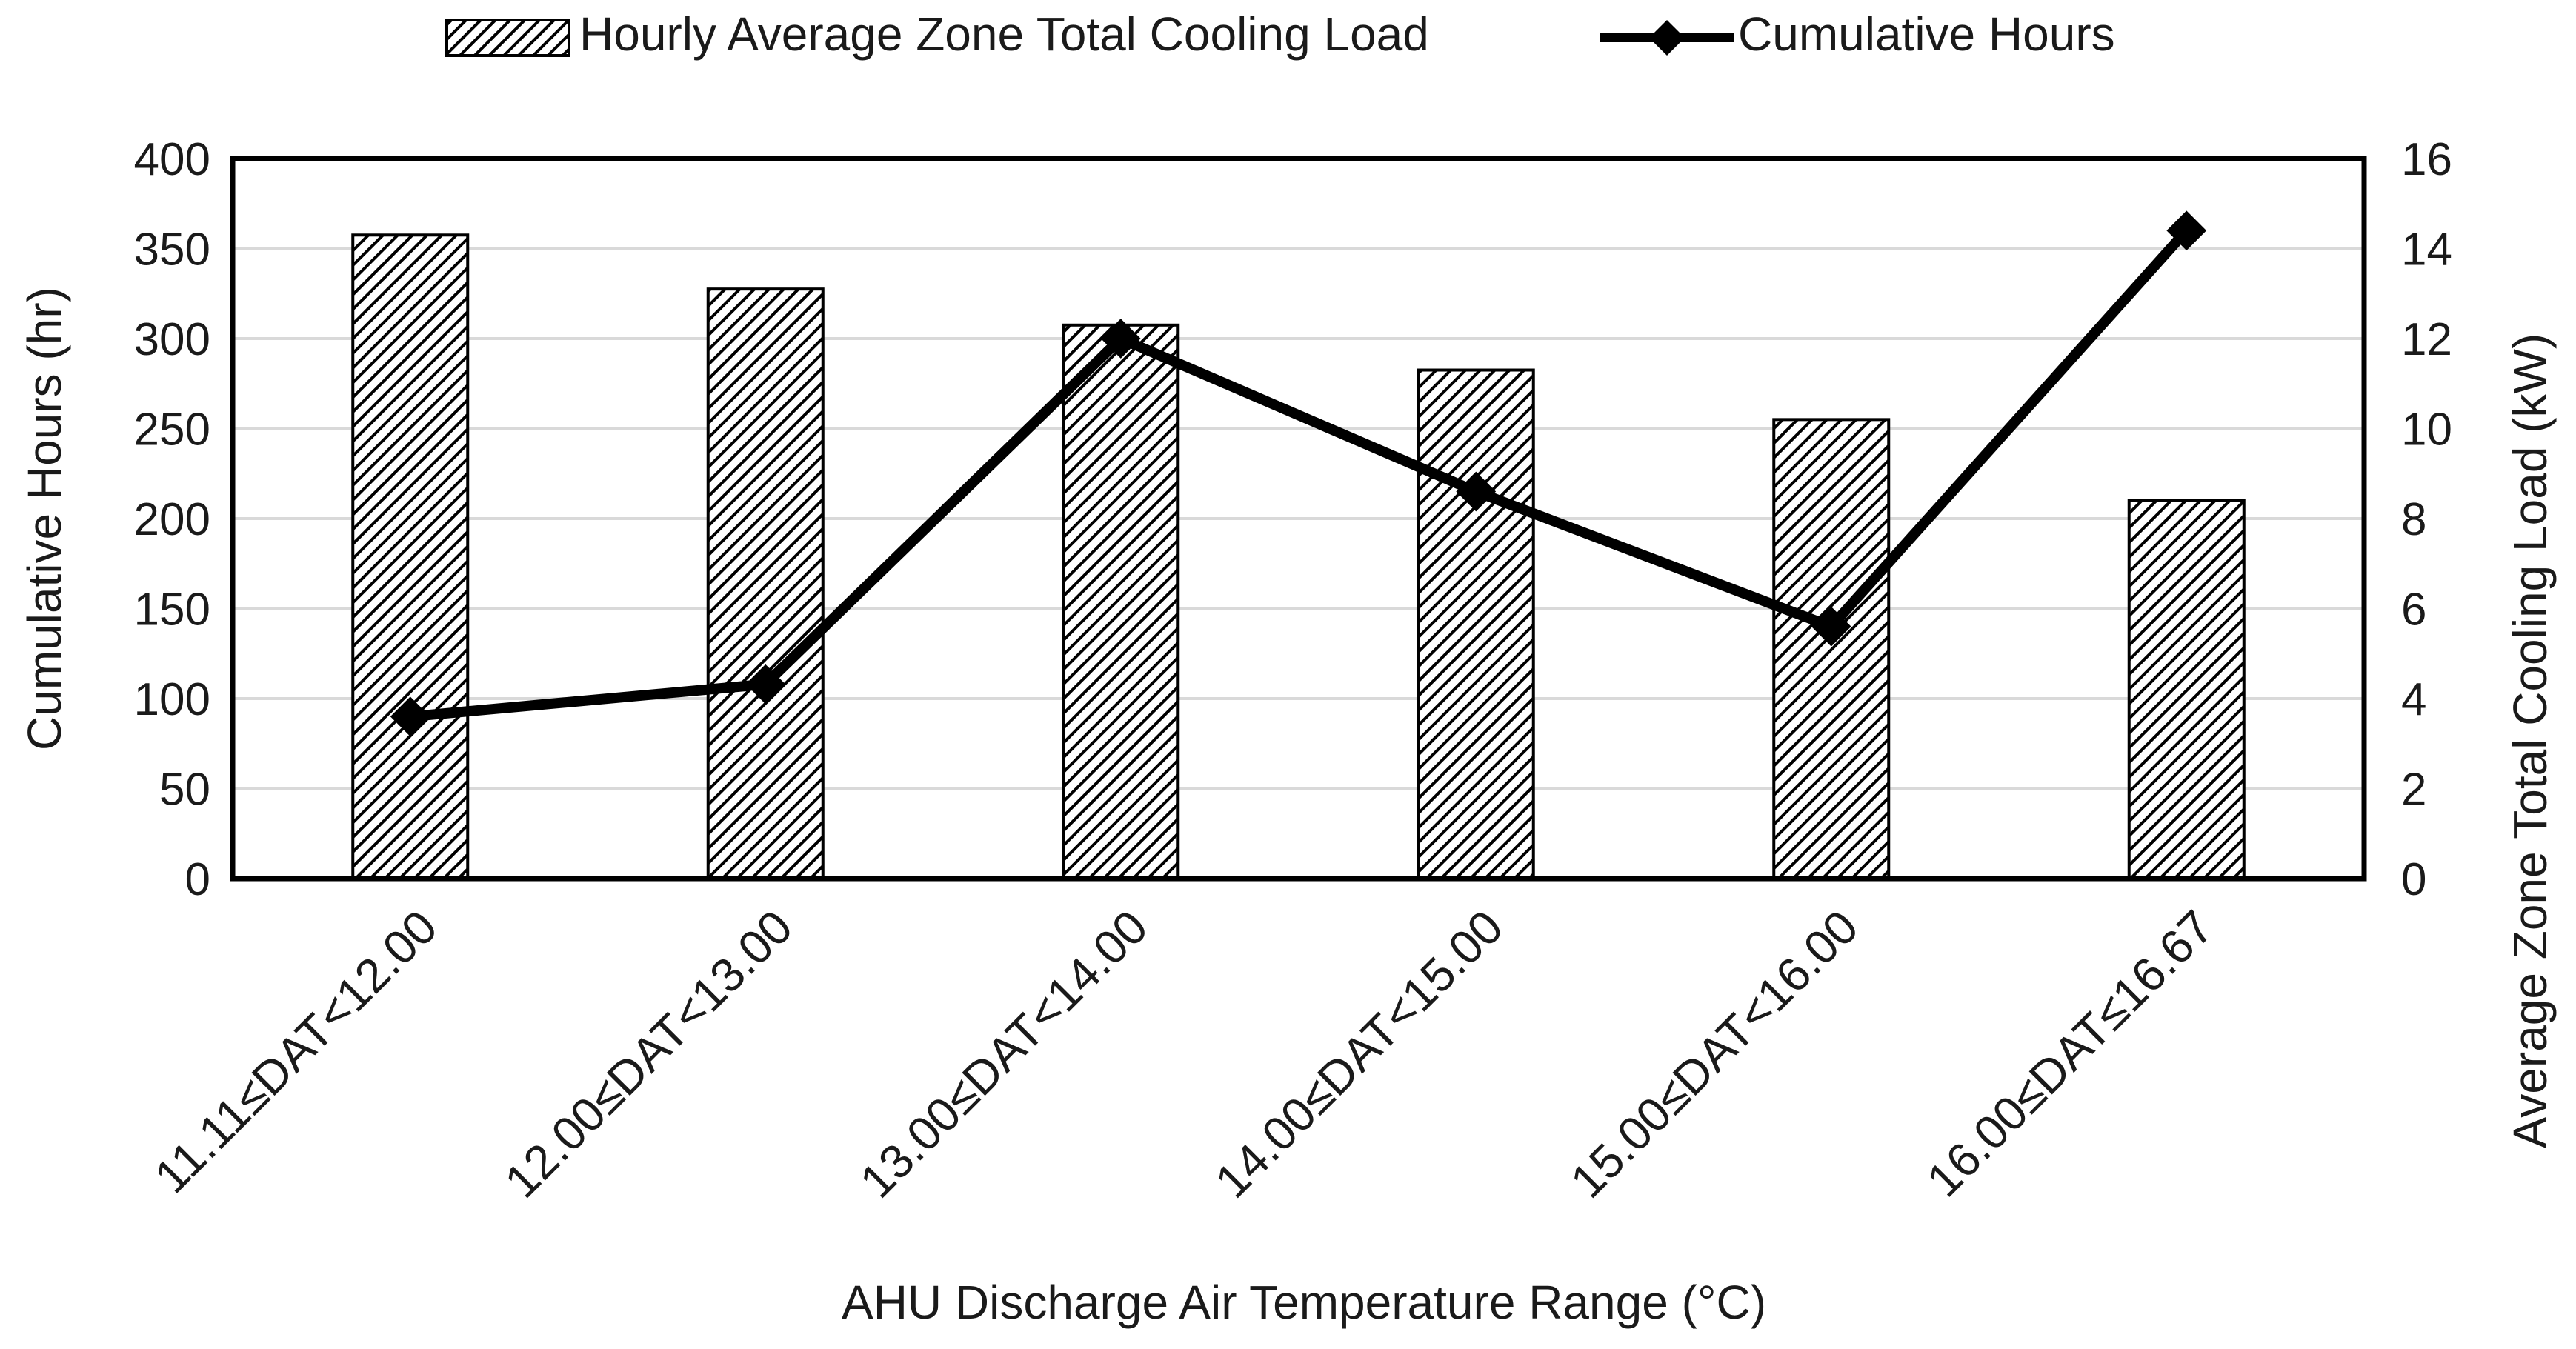 The width and height of the screenshot is (2576, 1349). What do you see at coordinates (1926, 34) in the screenshot?
I see `legend-line-label: Cumulative Hours` at bounding box center [1926, 34].